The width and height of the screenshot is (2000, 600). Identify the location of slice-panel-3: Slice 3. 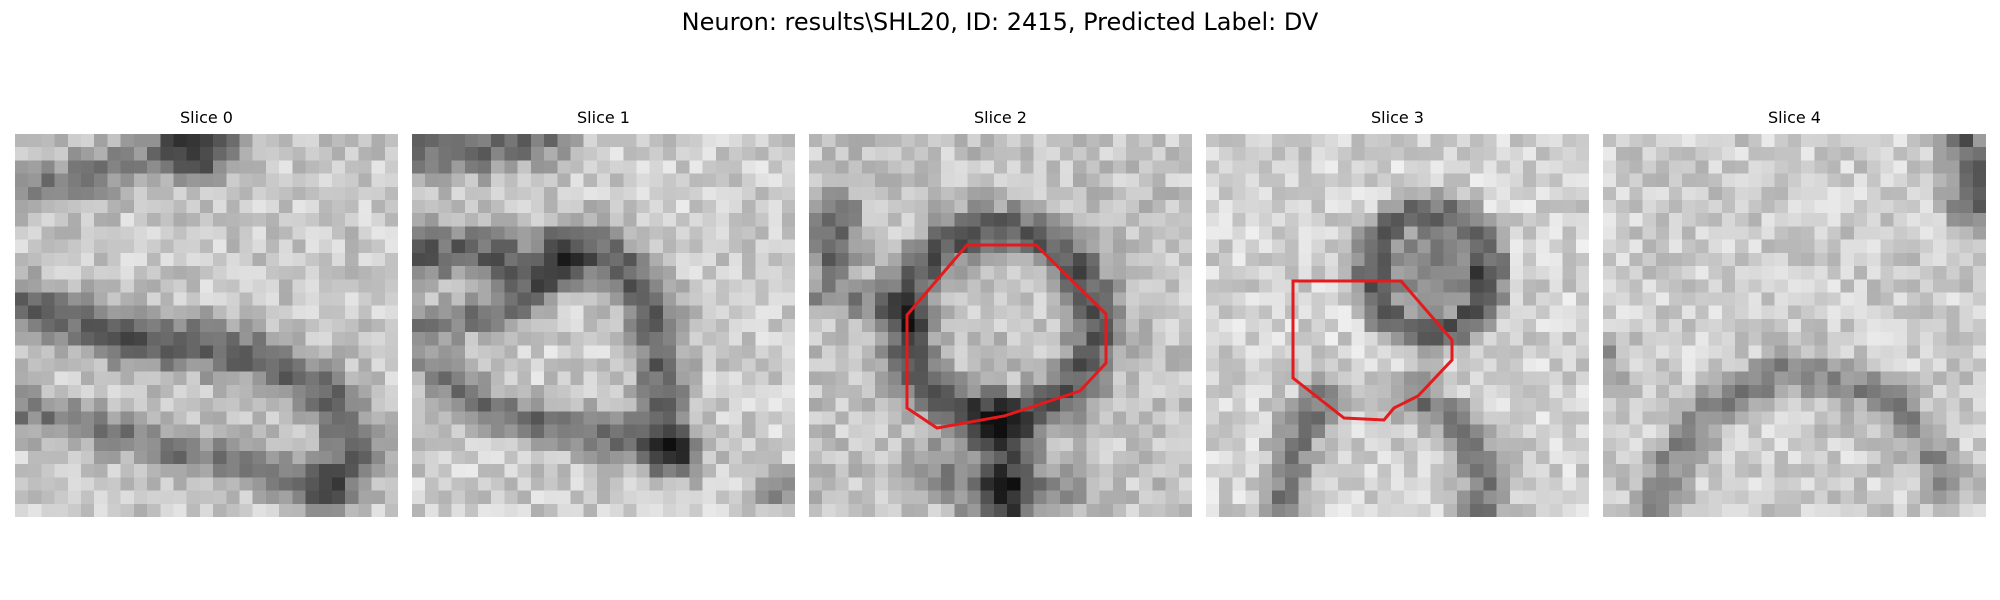
(1397, 312).